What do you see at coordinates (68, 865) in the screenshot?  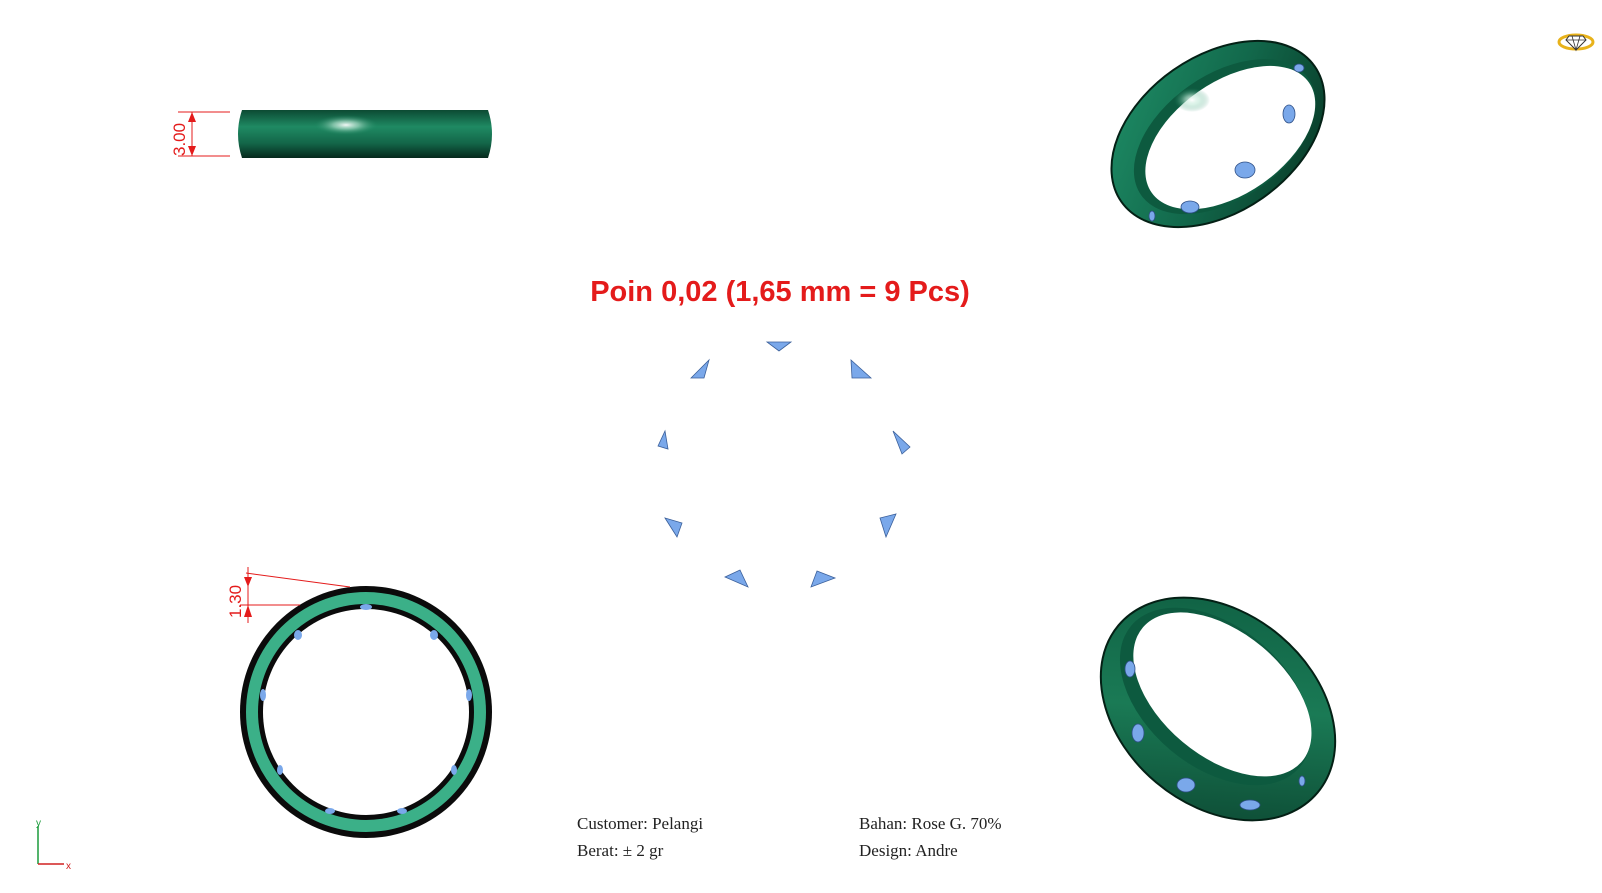 I see `axis-x-label: x` at bounding box center [68, 865].